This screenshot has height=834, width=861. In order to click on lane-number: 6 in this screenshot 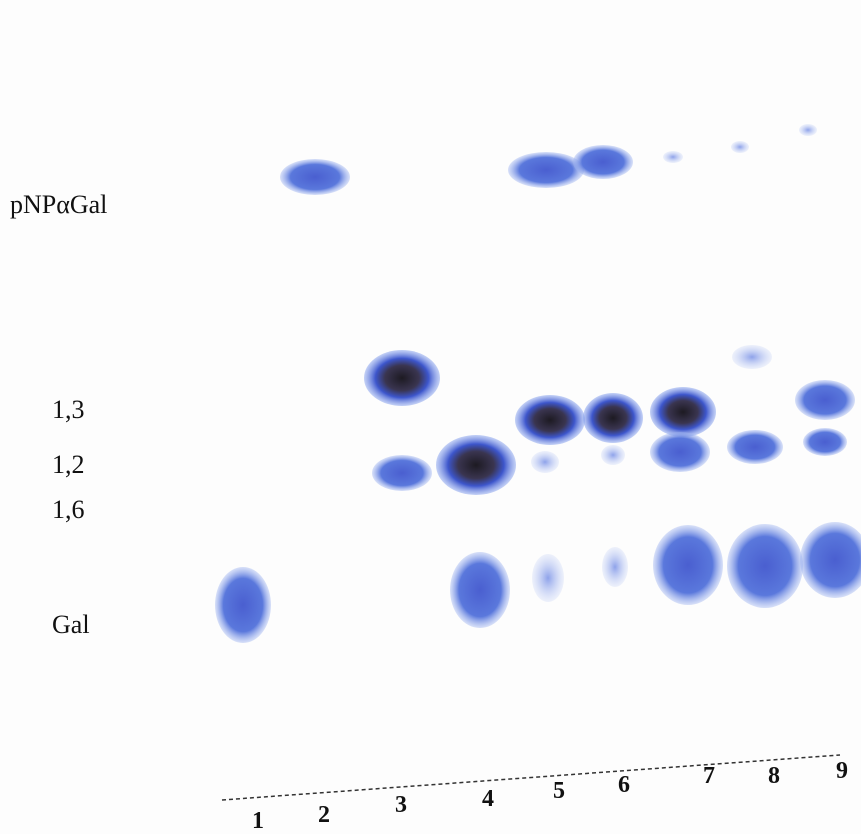, I will do `click(624, 785)`.